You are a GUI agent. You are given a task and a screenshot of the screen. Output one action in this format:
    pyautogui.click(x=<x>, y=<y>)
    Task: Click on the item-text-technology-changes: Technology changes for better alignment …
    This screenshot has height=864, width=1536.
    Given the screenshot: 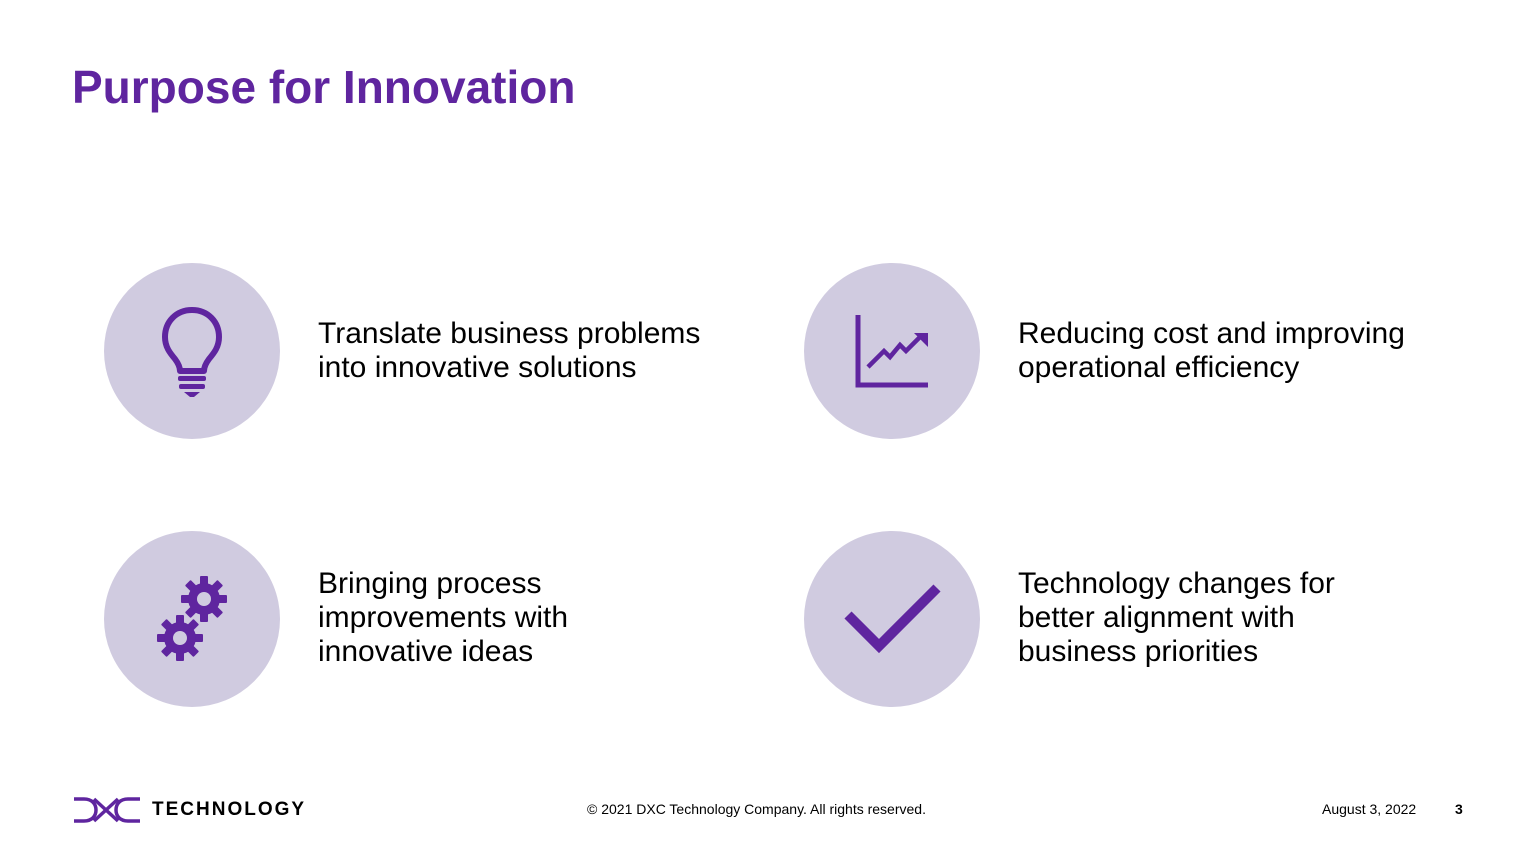 What is the action you would take?
    pyautogui.click(x=1176, y=617)
    